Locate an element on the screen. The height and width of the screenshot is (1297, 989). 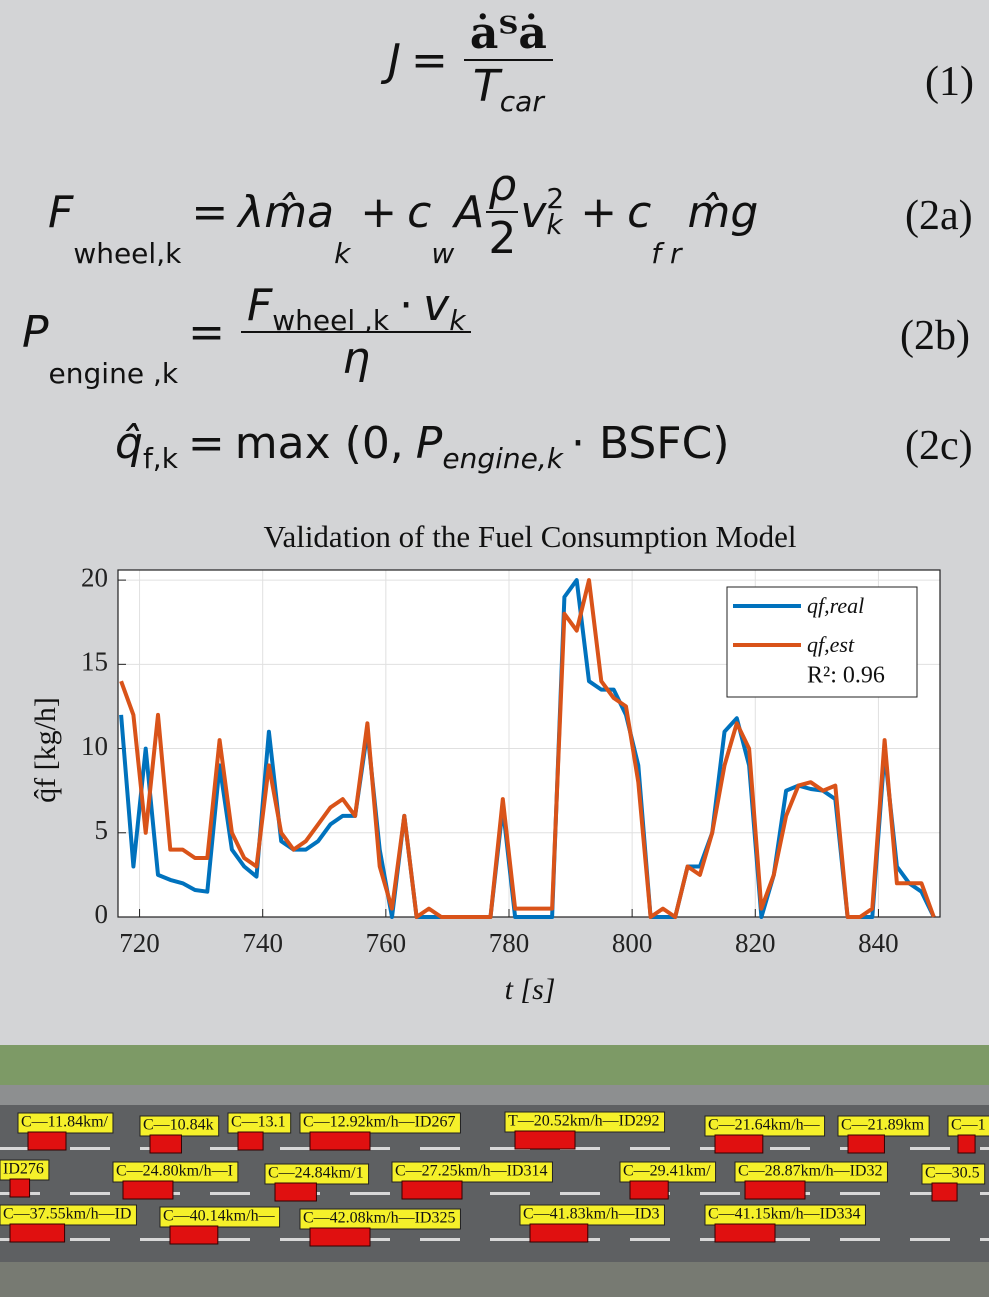
equation: P engine ,k = F wheel ,k · v k η is located at coordinates (249, 335).